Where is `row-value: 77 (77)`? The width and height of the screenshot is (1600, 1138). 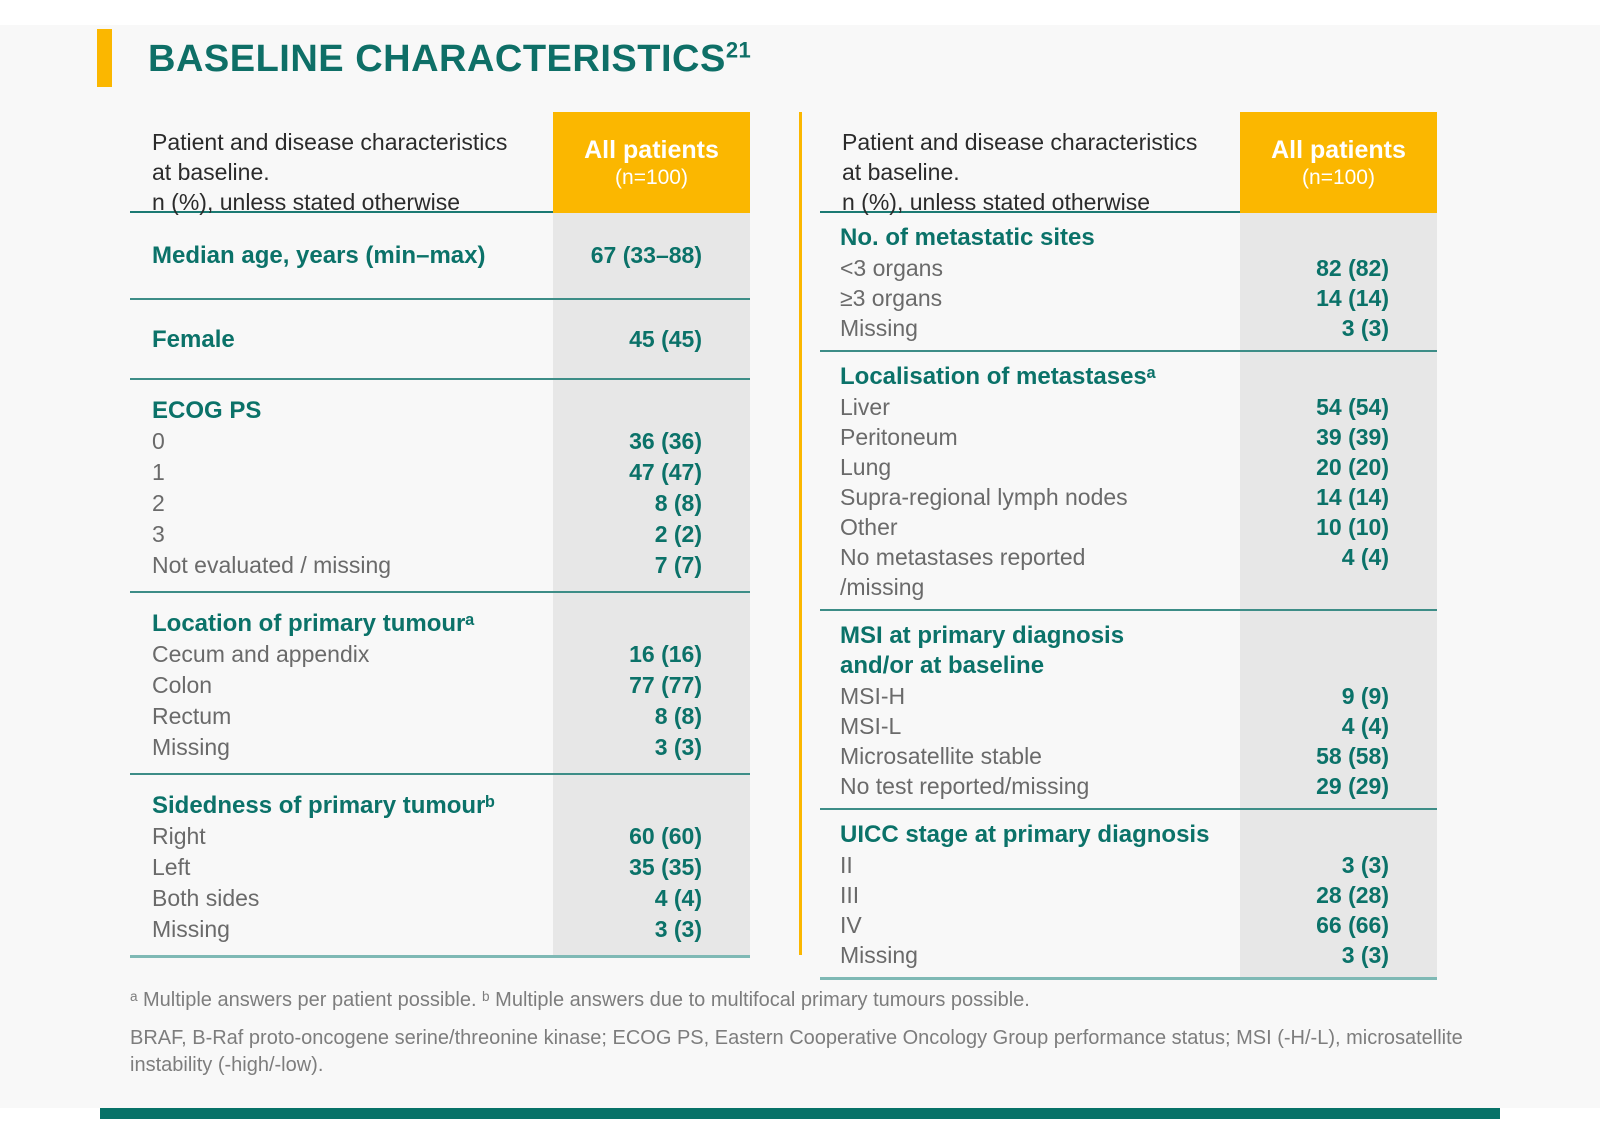
row-value: 77 (77) is located at coordinates (665, 685).